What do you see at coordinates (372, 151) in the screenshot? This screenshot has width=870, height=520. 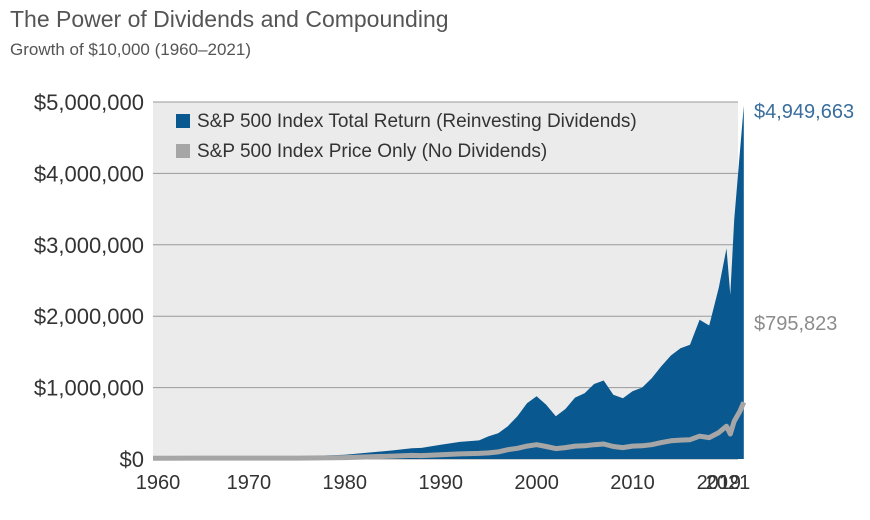 I see `legend-label: S&P 500 Index Price Only (No Dividends)` at bounding box center [372, 151].